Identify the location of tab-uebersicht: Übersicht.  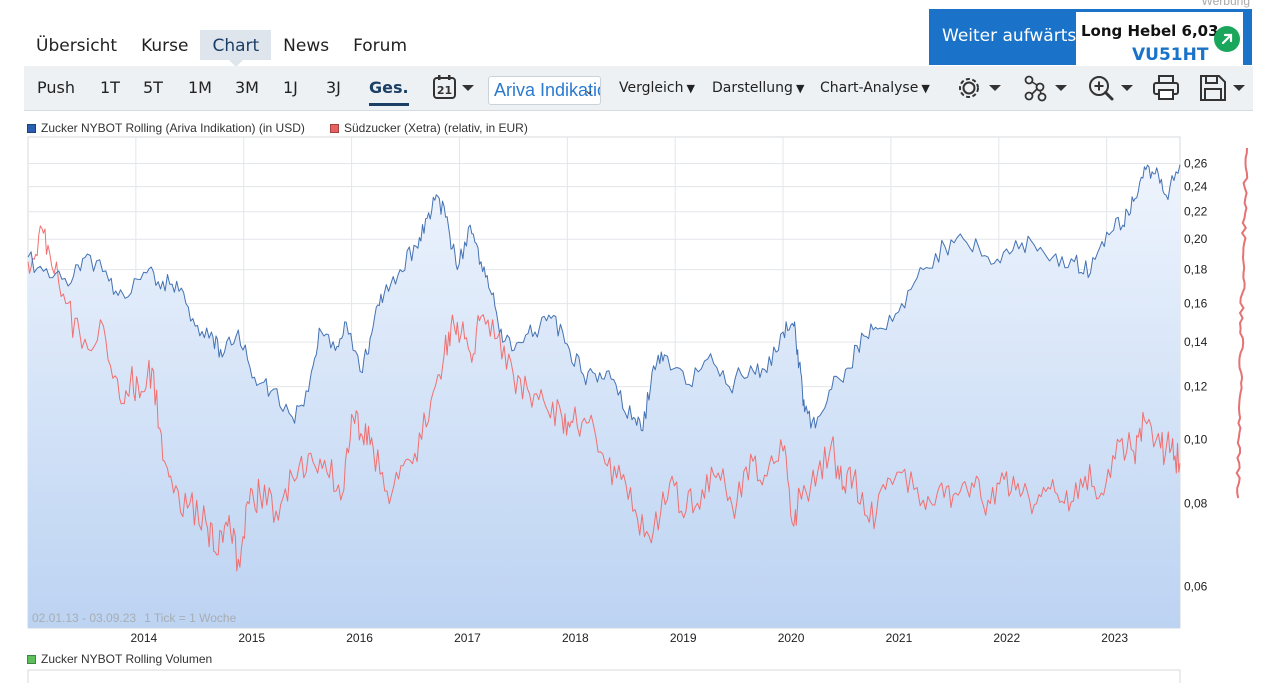
(77, 46).